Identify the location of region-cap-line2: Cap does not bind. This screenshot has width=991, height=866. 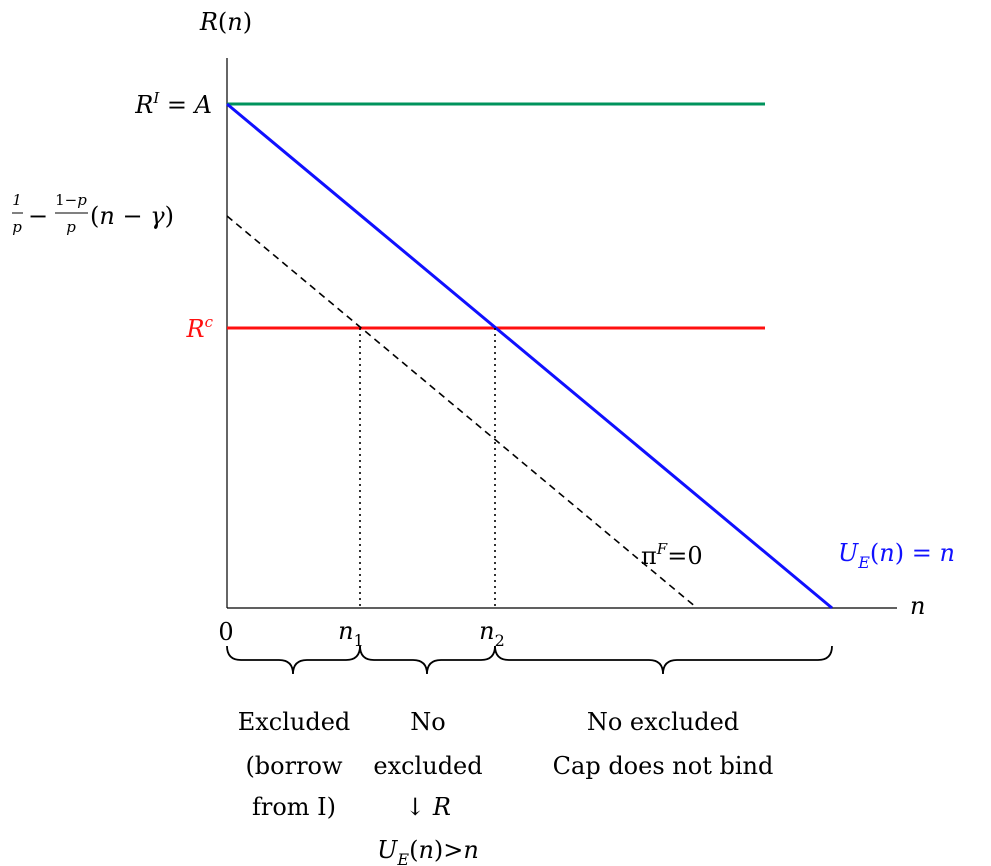
(663, 766).